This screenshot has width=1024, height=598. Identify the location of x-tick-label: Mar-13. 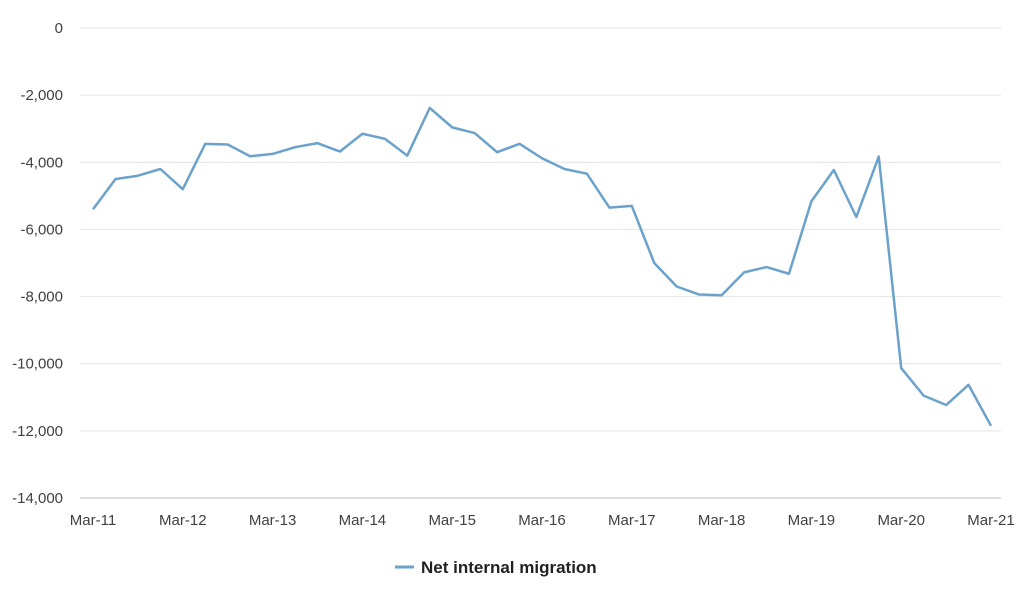
(273, 520).